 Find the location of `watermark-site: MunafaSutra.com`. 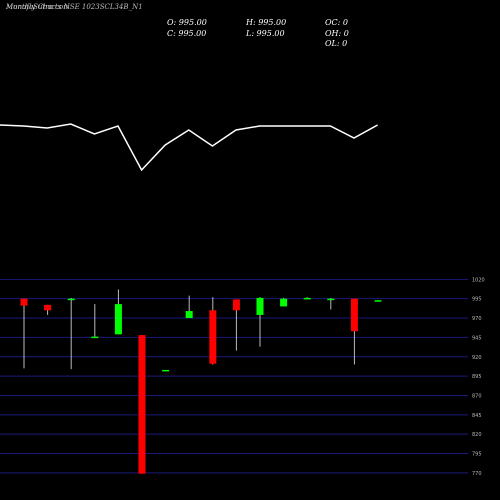

watermark-site: MunafaSutra.com is located at coordinates (38, 7).